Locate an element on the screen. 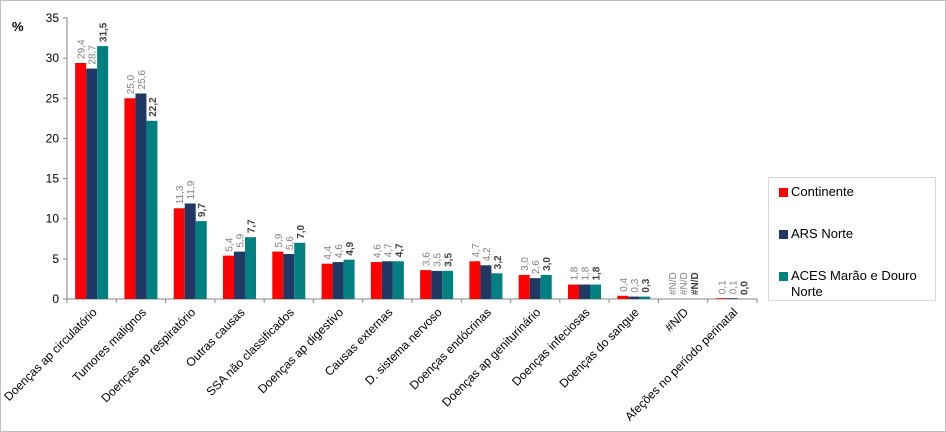  data-label: 7,0 is located at coordinates (301, 231).